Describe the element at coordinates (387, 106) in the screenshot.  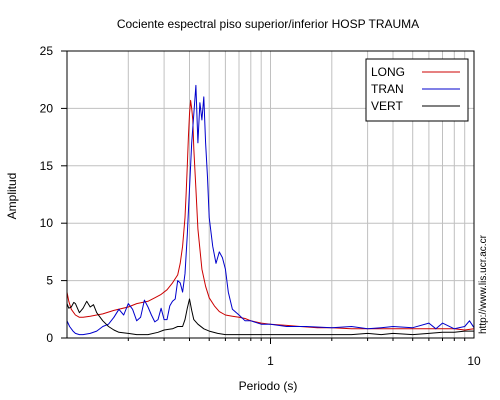
I see `legend-label-vert: VERT` at that location.